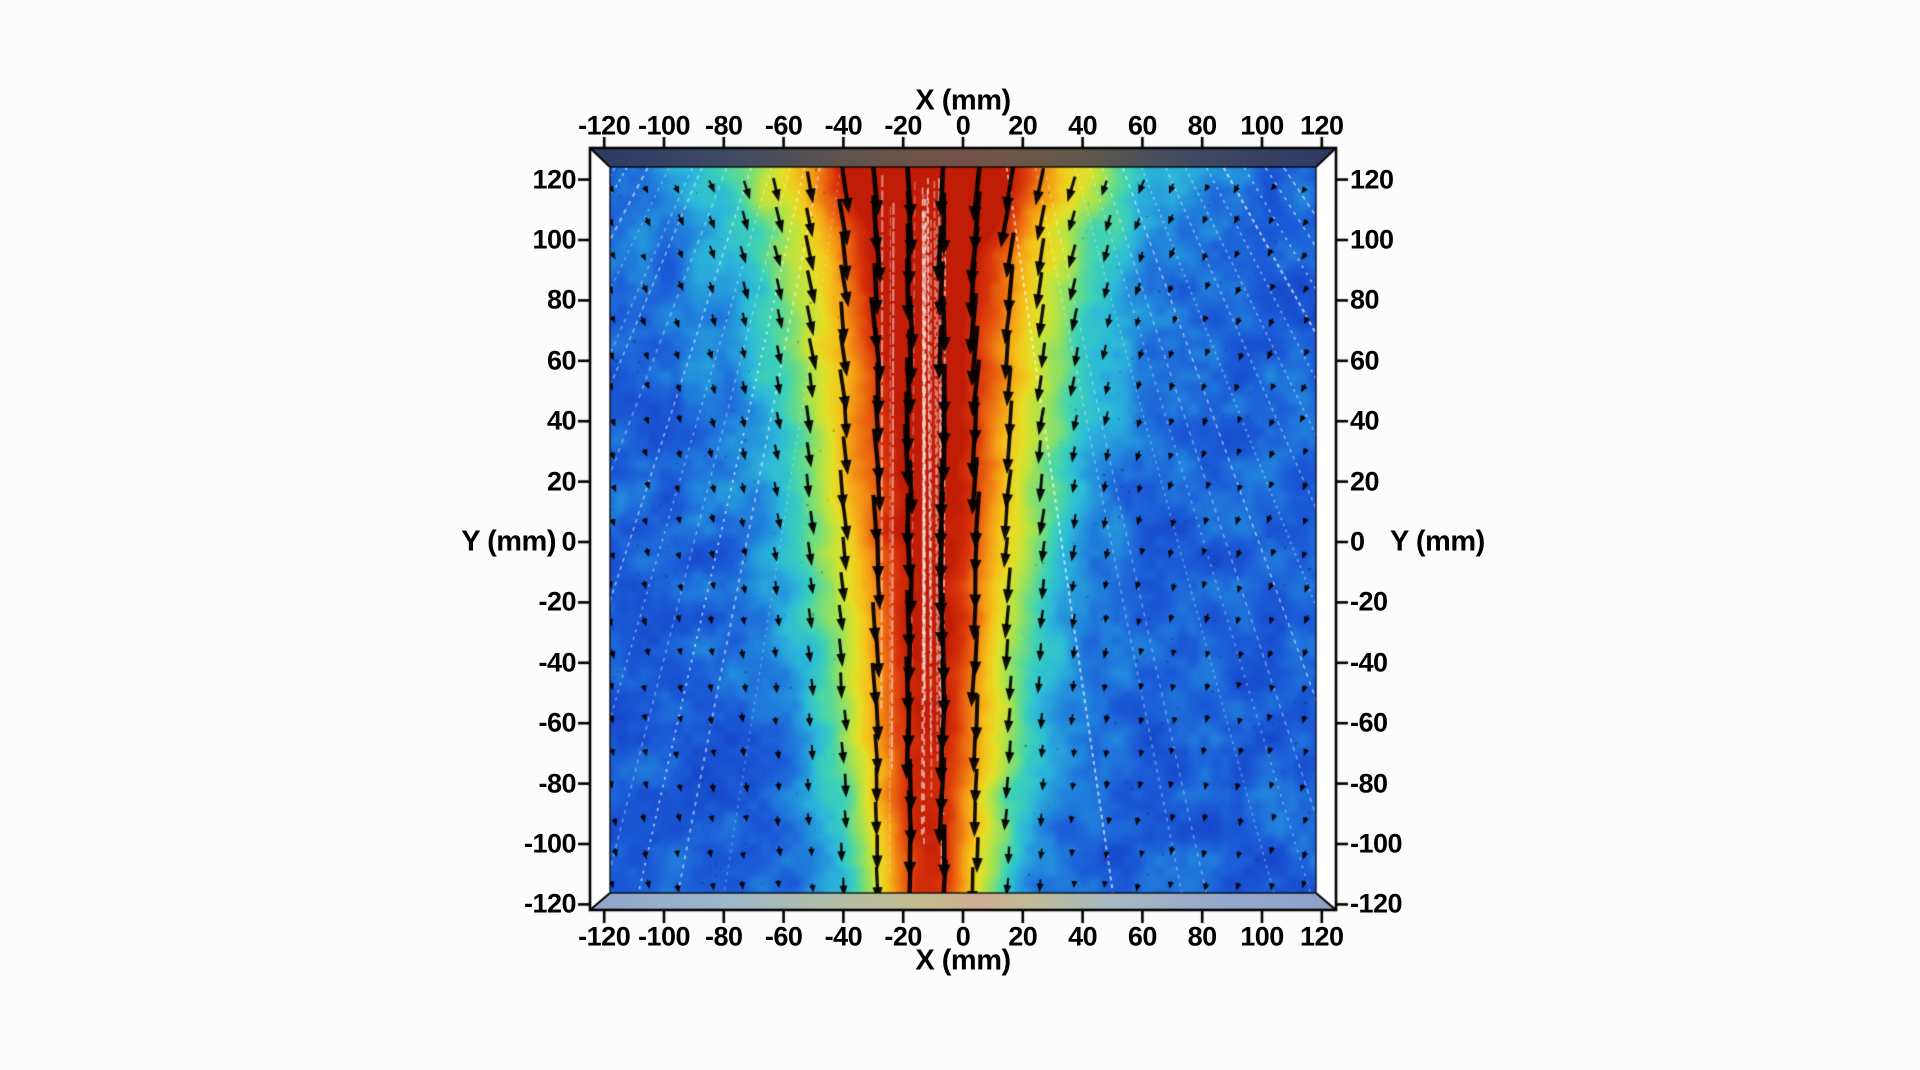 This screenshot has height=1070, width=1920. I want to click on y-axis-left-tick-label: 0, so click(568, 541).